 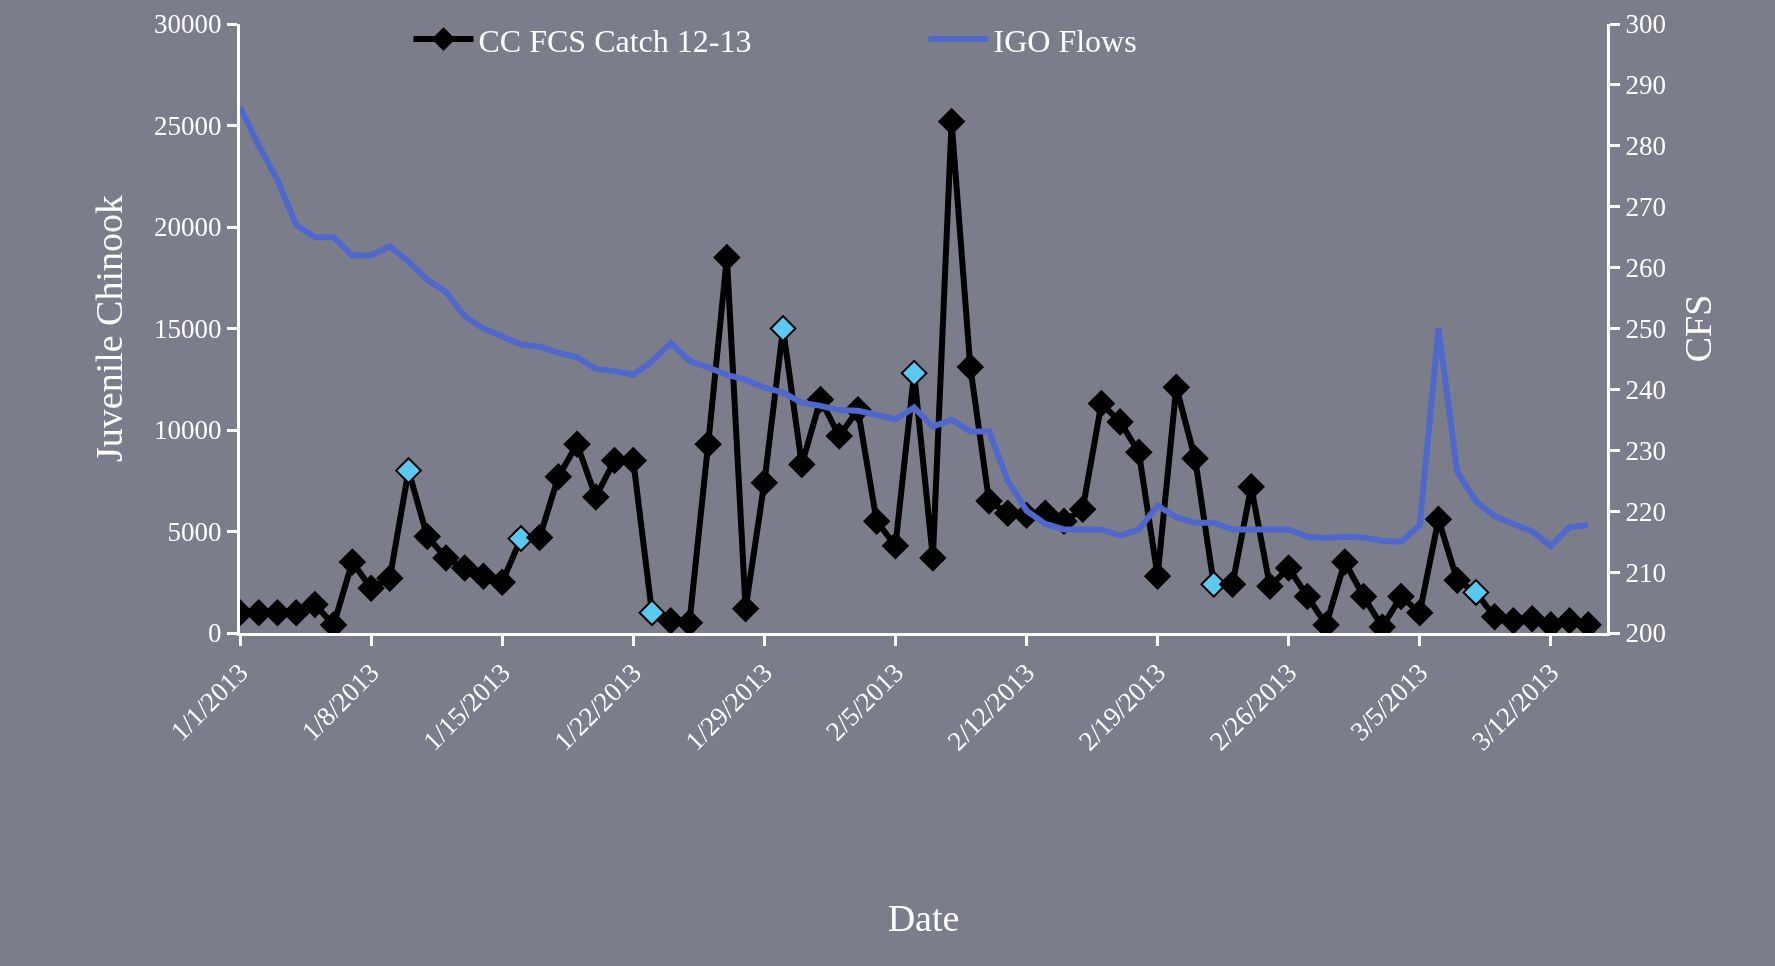 What do you see at coordinates (1645, 633) in the screenshot?
I see `y2-tick-label: 200` at bounding box center [1645, 633].